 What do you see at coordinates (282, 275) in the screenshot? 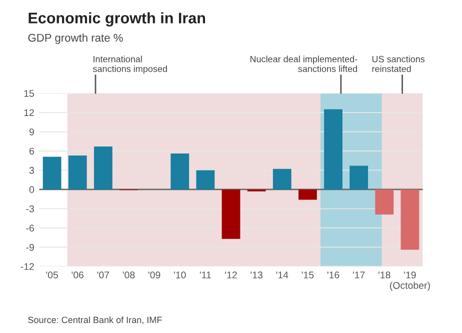
I see `x-tick-label: '14` at bounding box center [282, 275].